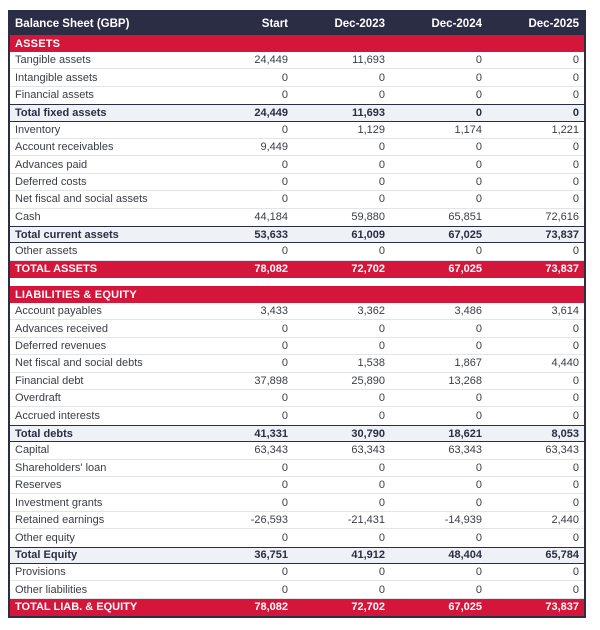 The height and width of the screenshot is (630, 600). What do you see at coordinates (60, 519) in the screenshot?
I see `row-label: Retained earnings` at bounding box center [60, 519].